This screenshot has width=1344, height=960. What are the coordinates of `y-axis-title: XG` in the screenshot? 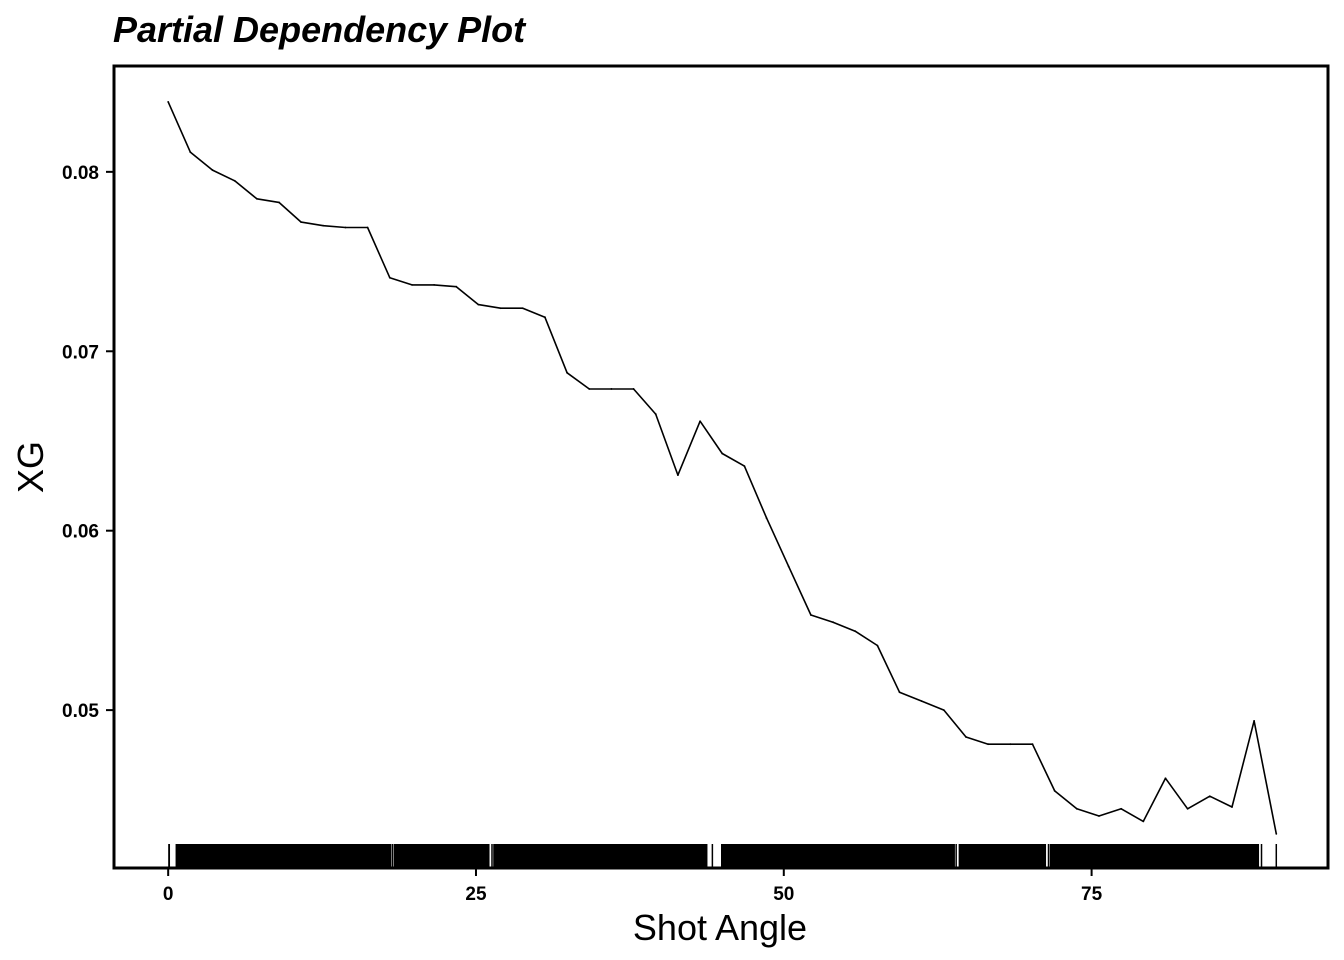 It's located at (30, 467).